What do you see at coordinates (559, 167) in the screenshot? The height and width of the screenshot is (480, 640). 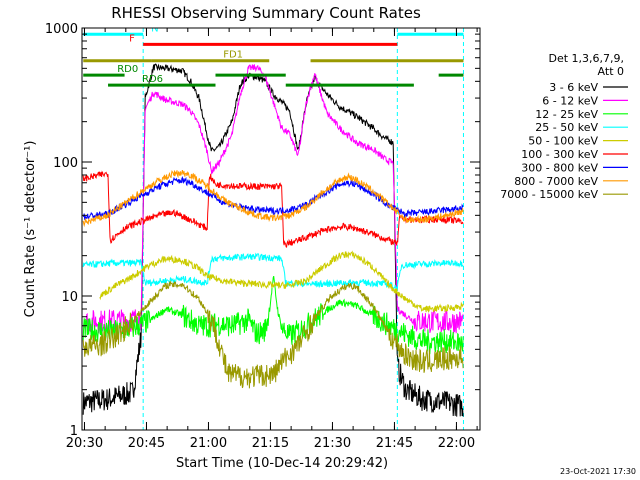 I see `legend-entry-6: 300 - 800 keV` at bounding box center [559, 167].